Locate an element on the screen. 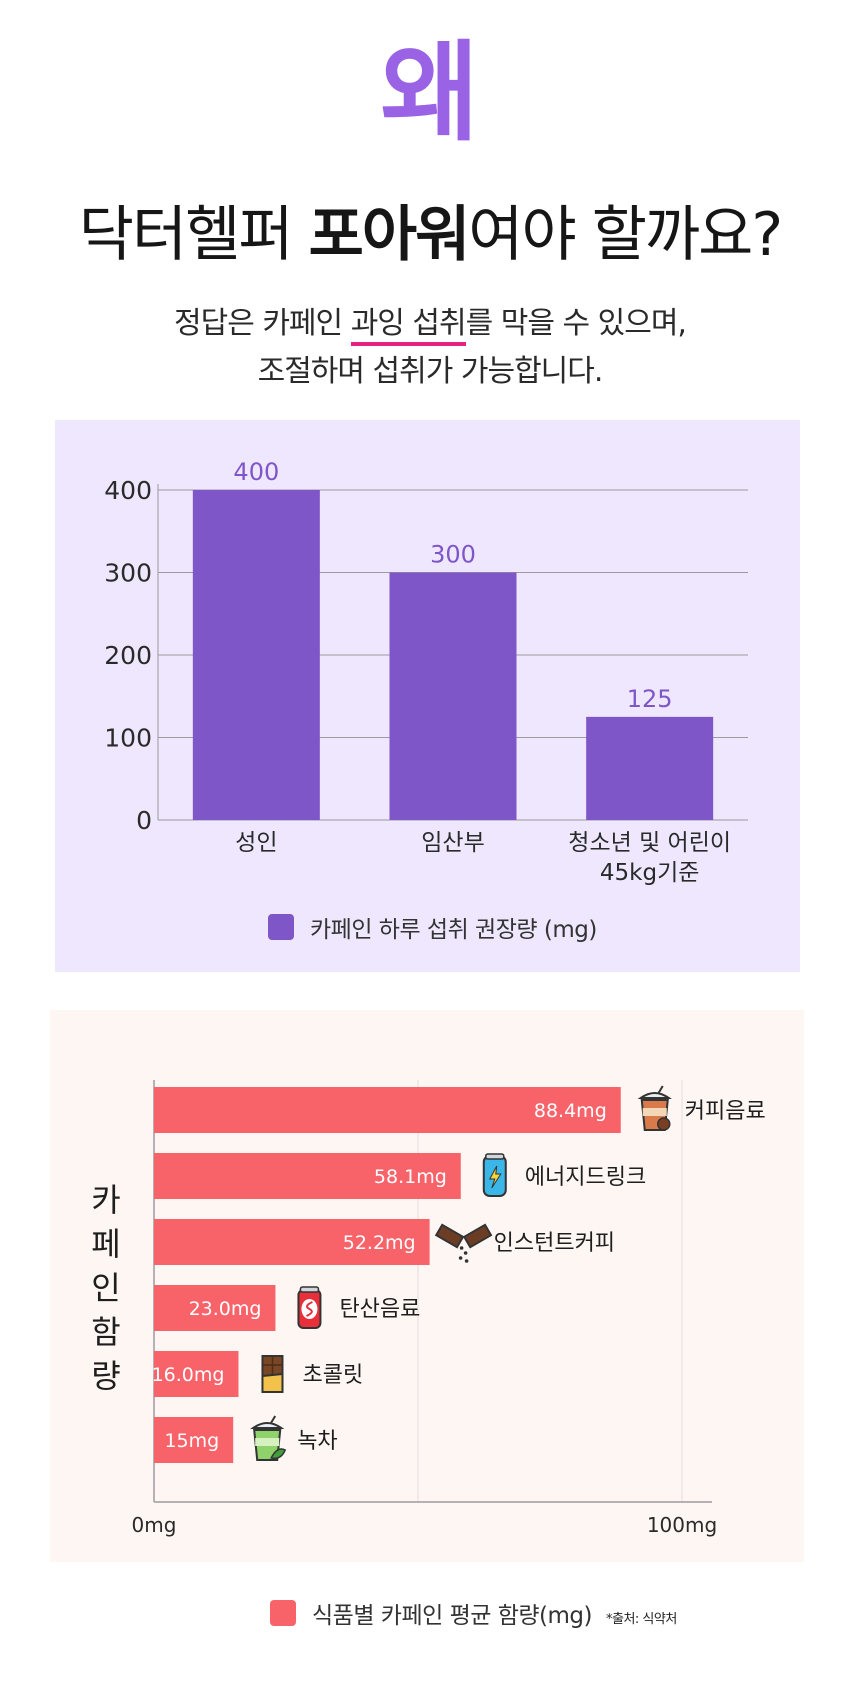  x-tick-label: 45kg기준 is located at coordinates (650, 873).